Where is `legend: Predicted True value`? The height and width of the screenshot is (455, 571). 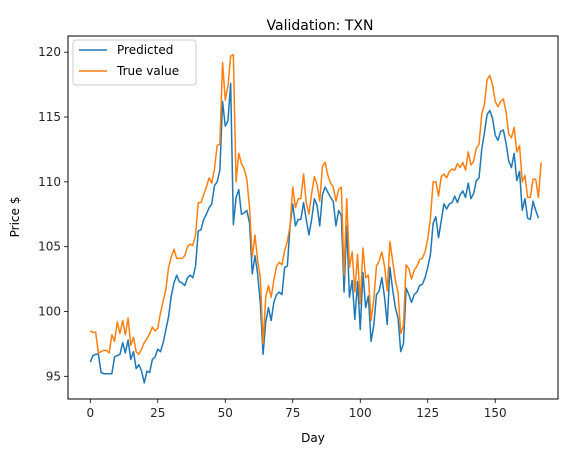 legend: Predicted True value is located at coordinates (134, 62).